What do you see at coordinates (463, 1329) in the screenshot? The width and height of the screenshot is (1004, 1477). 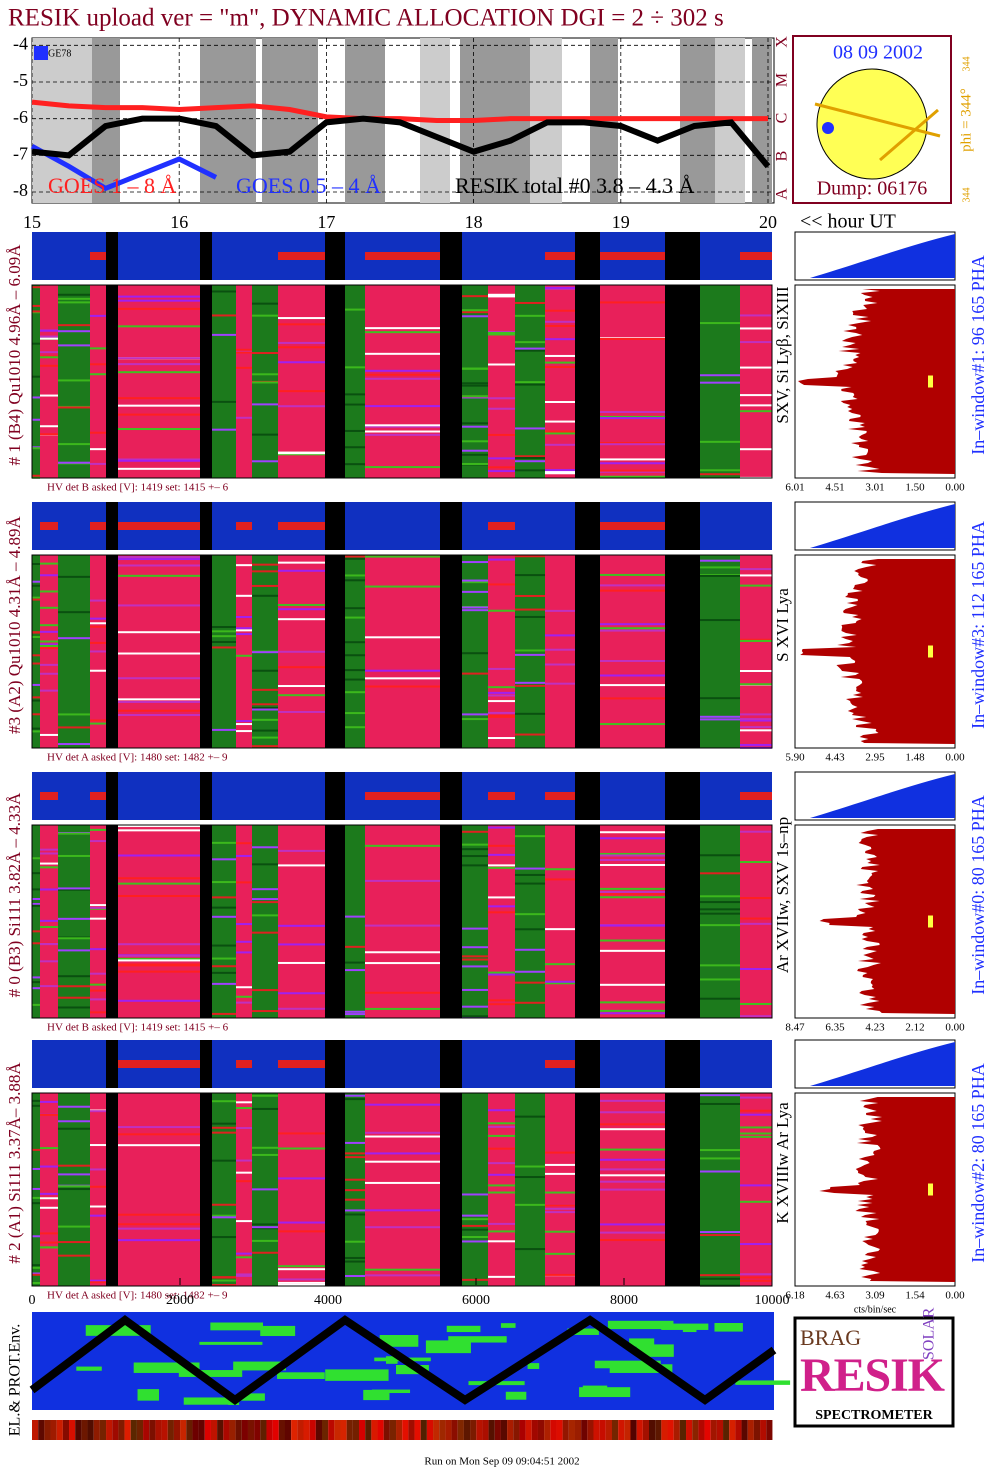 I see `env-band` at bounding box center [463, 1329].